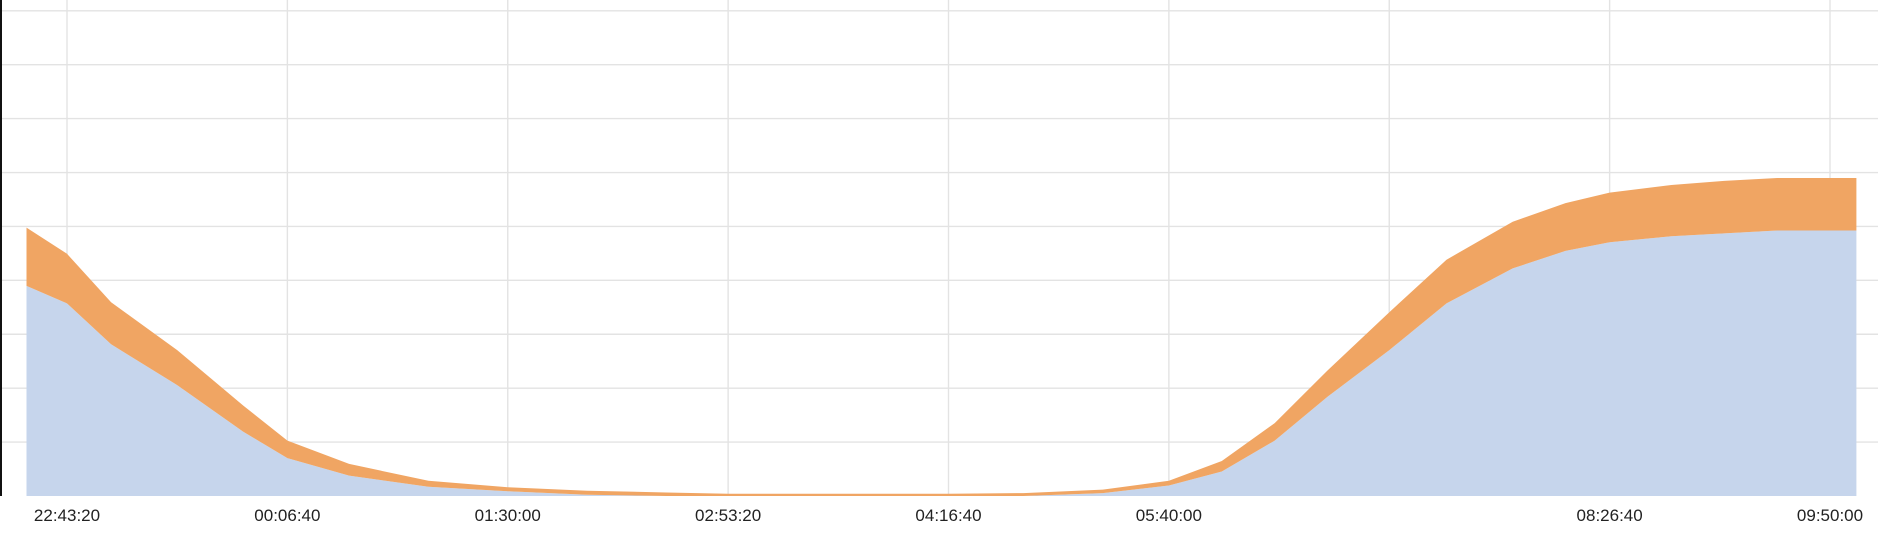  What do you see at coordinates (728, 515) in the screenshot?
I see `x-tick-label: 02:53:20` at bounding box center [728, 515].